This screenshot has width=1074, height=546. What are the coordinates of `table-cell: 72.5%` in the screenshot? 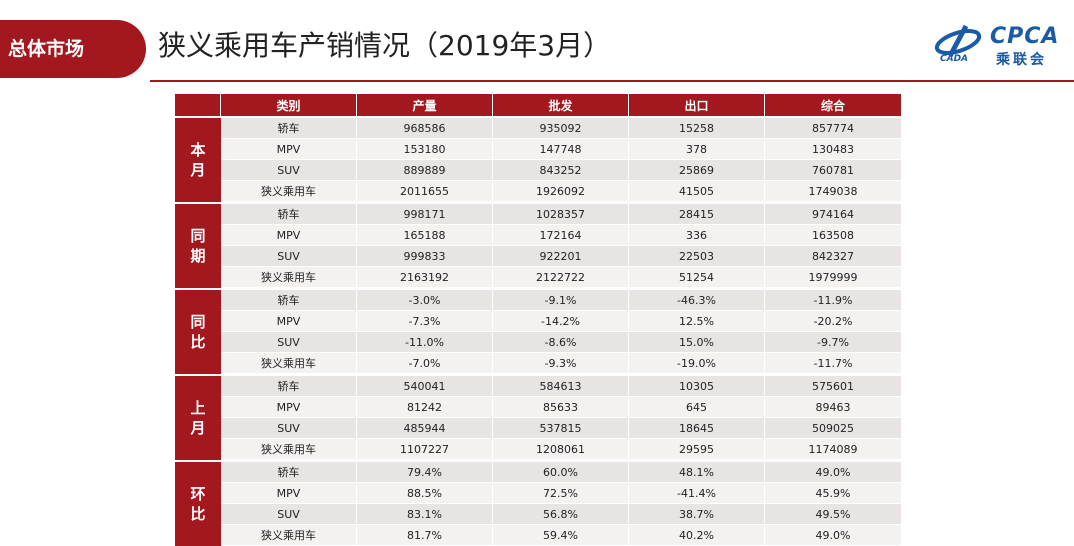 It's located at (561, 493).